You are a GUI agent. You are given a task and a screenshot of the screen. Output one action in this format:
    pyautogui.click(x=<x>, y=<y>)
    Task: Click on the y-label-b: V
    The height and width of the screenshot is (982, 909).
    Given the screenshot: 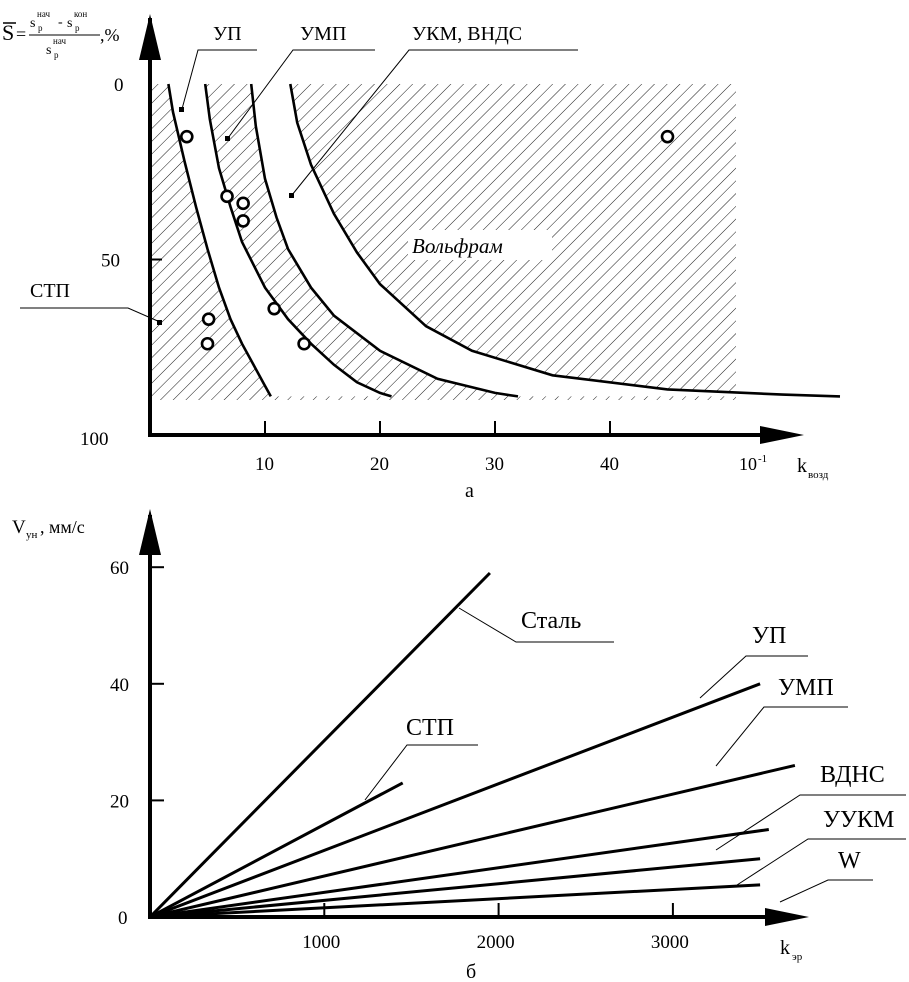 What is the action you would take?
    pyautogui.click(x=19, y=527)
    